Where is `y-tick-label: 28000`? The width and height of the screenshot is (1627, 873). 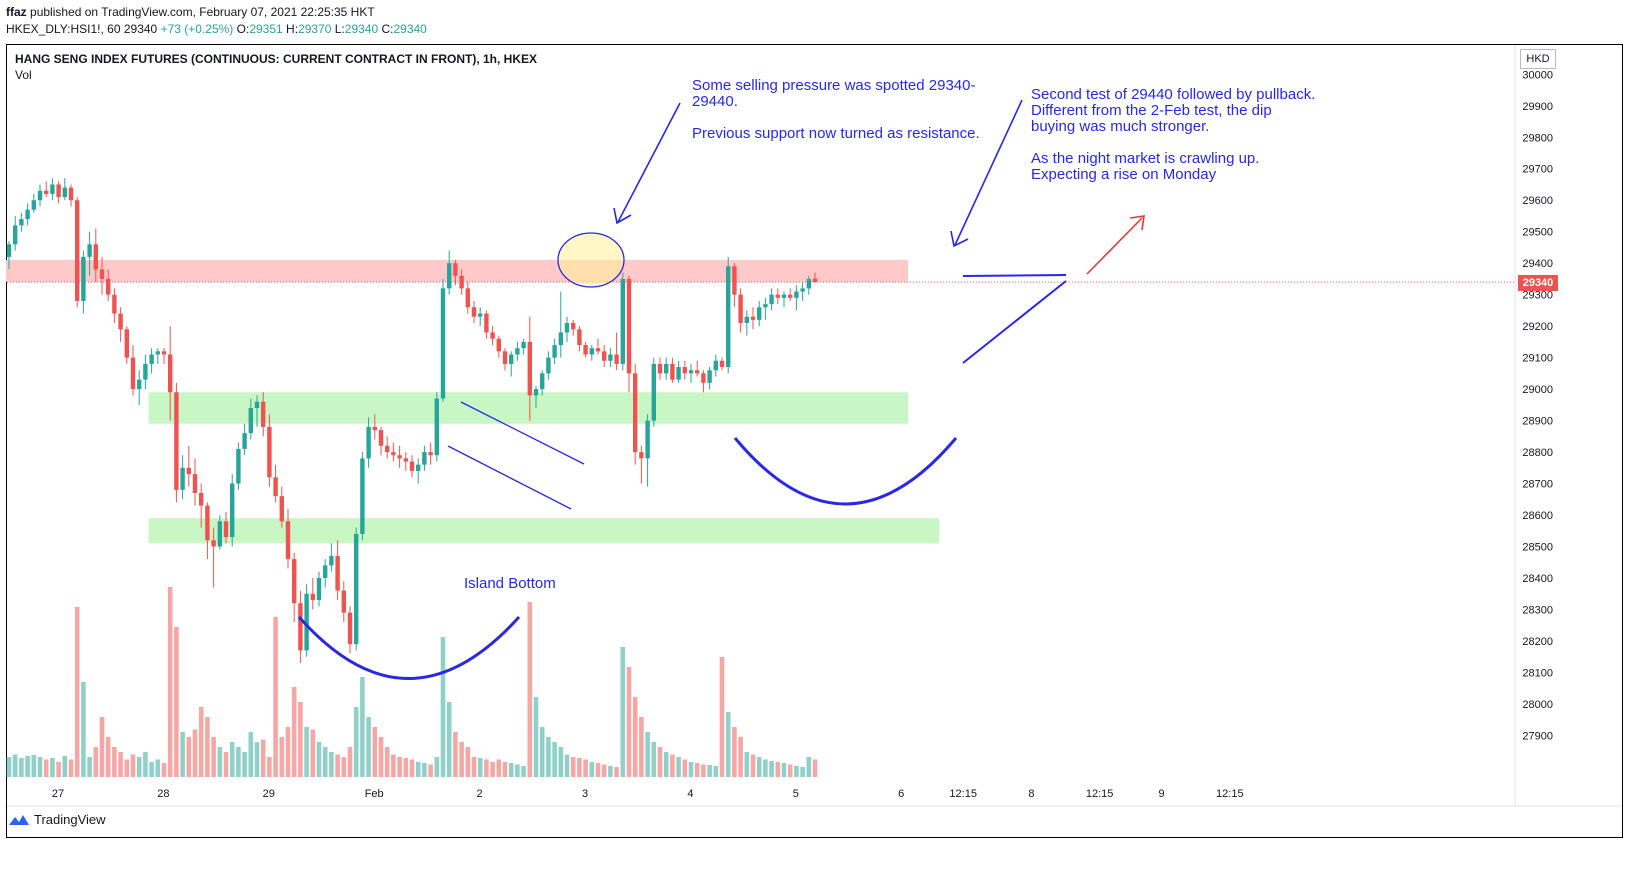 y-tick-label: 28000 is located at coordinates (1537, 705).